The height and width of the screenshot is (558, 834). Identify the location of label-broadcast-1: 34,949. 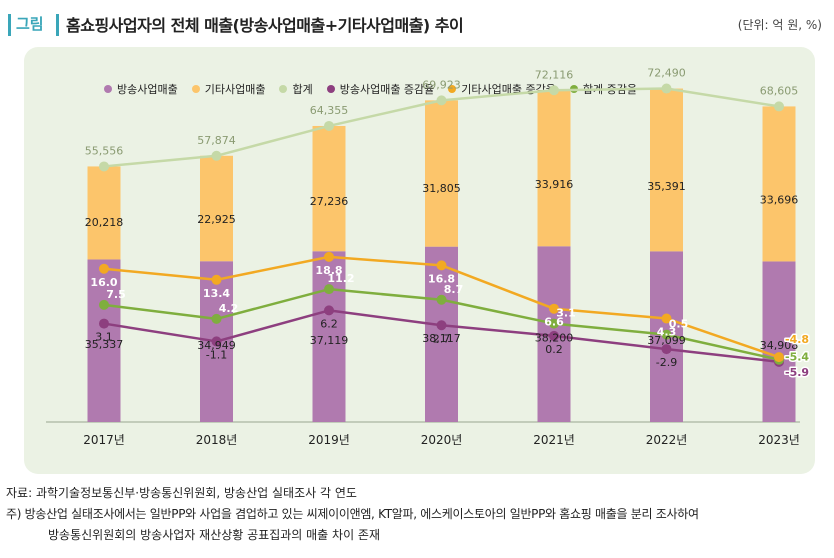
(216, 345).